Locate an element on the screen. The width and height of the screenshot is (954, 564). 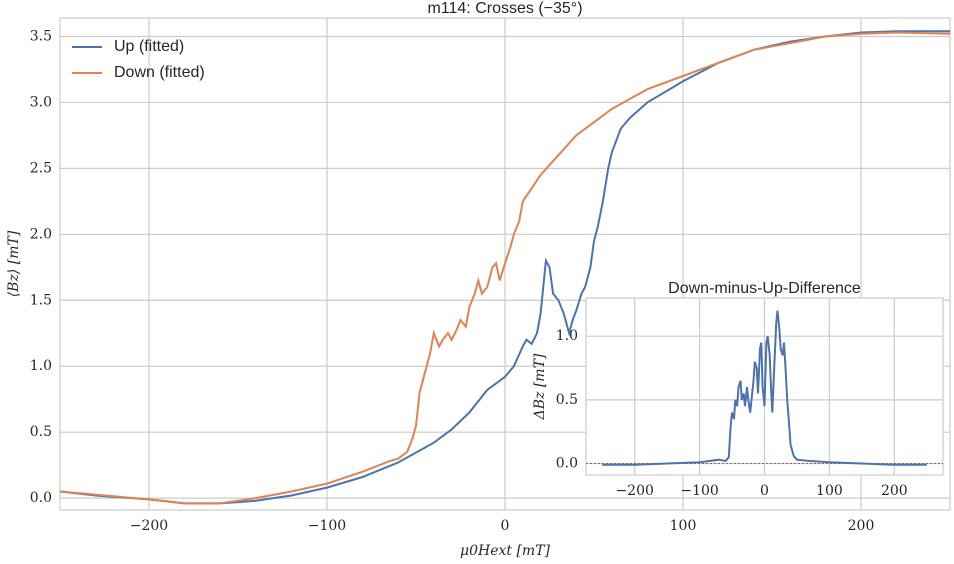
data-line is located at coordinates (764, 388).